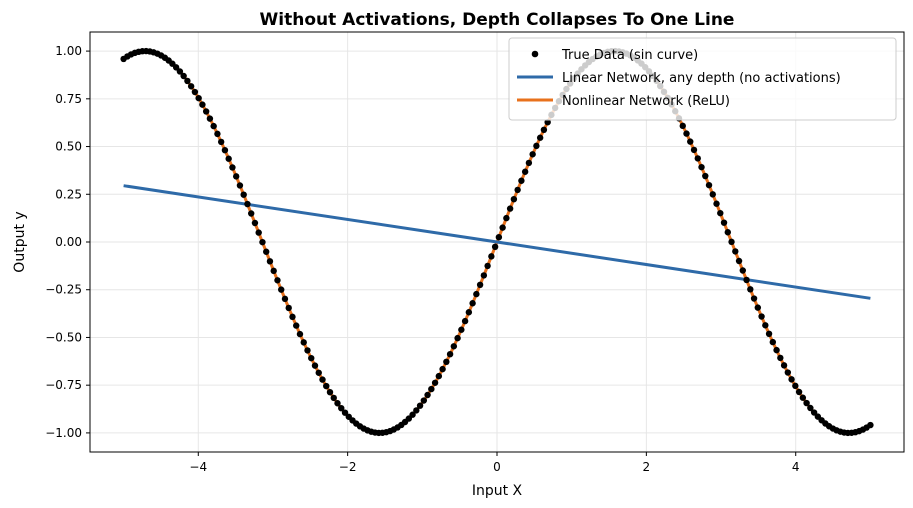 The height and width of the screenshot is (508, 913). I want to click on y-tick-label: 0.00, so click(68, 242).